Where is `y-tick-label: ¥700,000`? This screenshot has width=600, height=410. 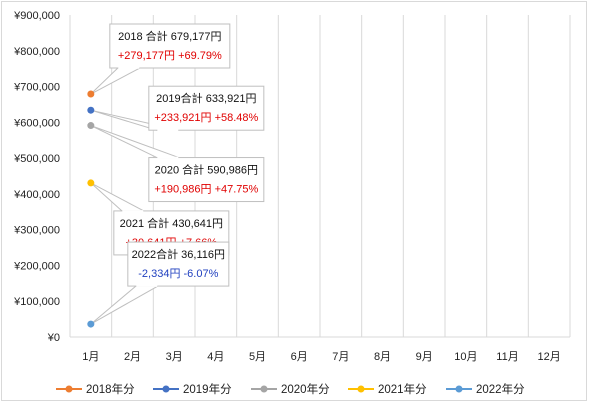 y-tick-label: ¥700,000 is located at coordinates (36, 88).